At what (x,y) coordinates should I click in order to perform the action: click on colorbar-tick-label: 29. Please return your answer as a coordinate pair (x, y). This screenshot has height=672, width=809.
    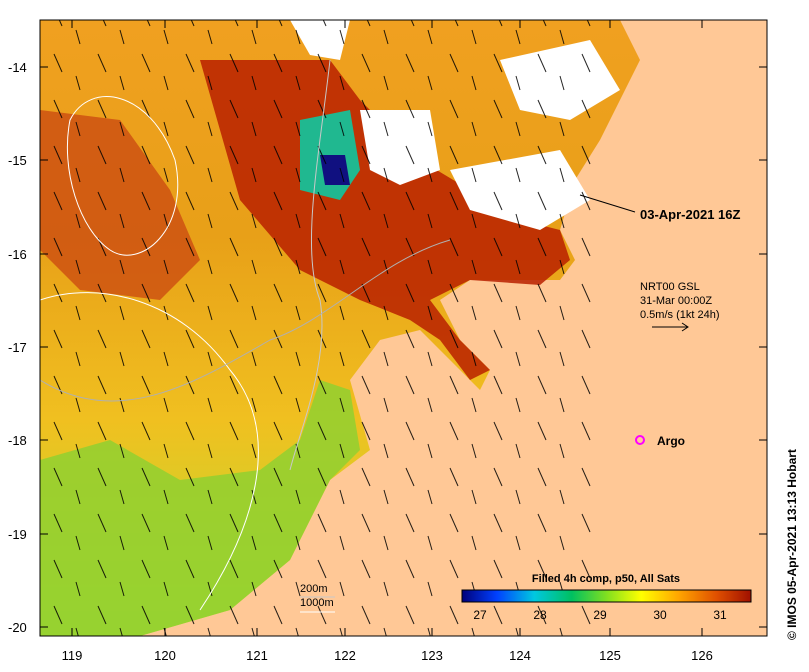
    Looking at the image, I should click on (600, 615).